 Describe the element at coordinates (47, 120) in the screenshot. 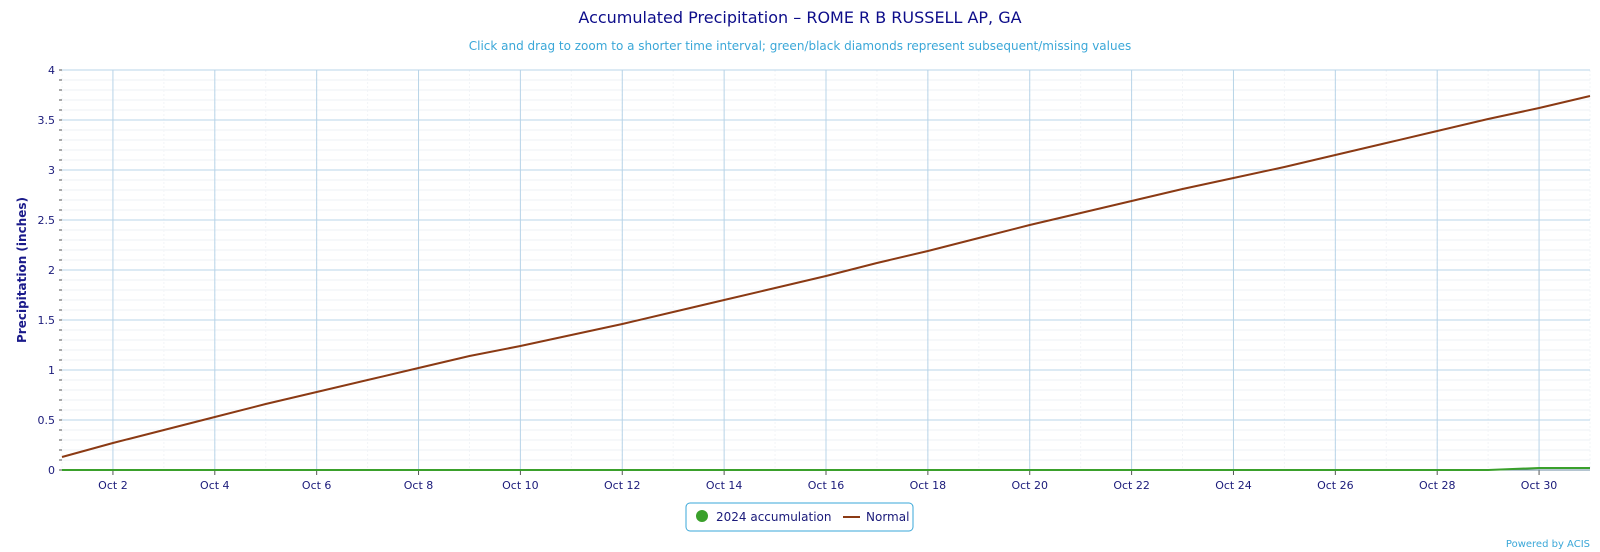

I see `y-tick-label: 3.5` at that location.